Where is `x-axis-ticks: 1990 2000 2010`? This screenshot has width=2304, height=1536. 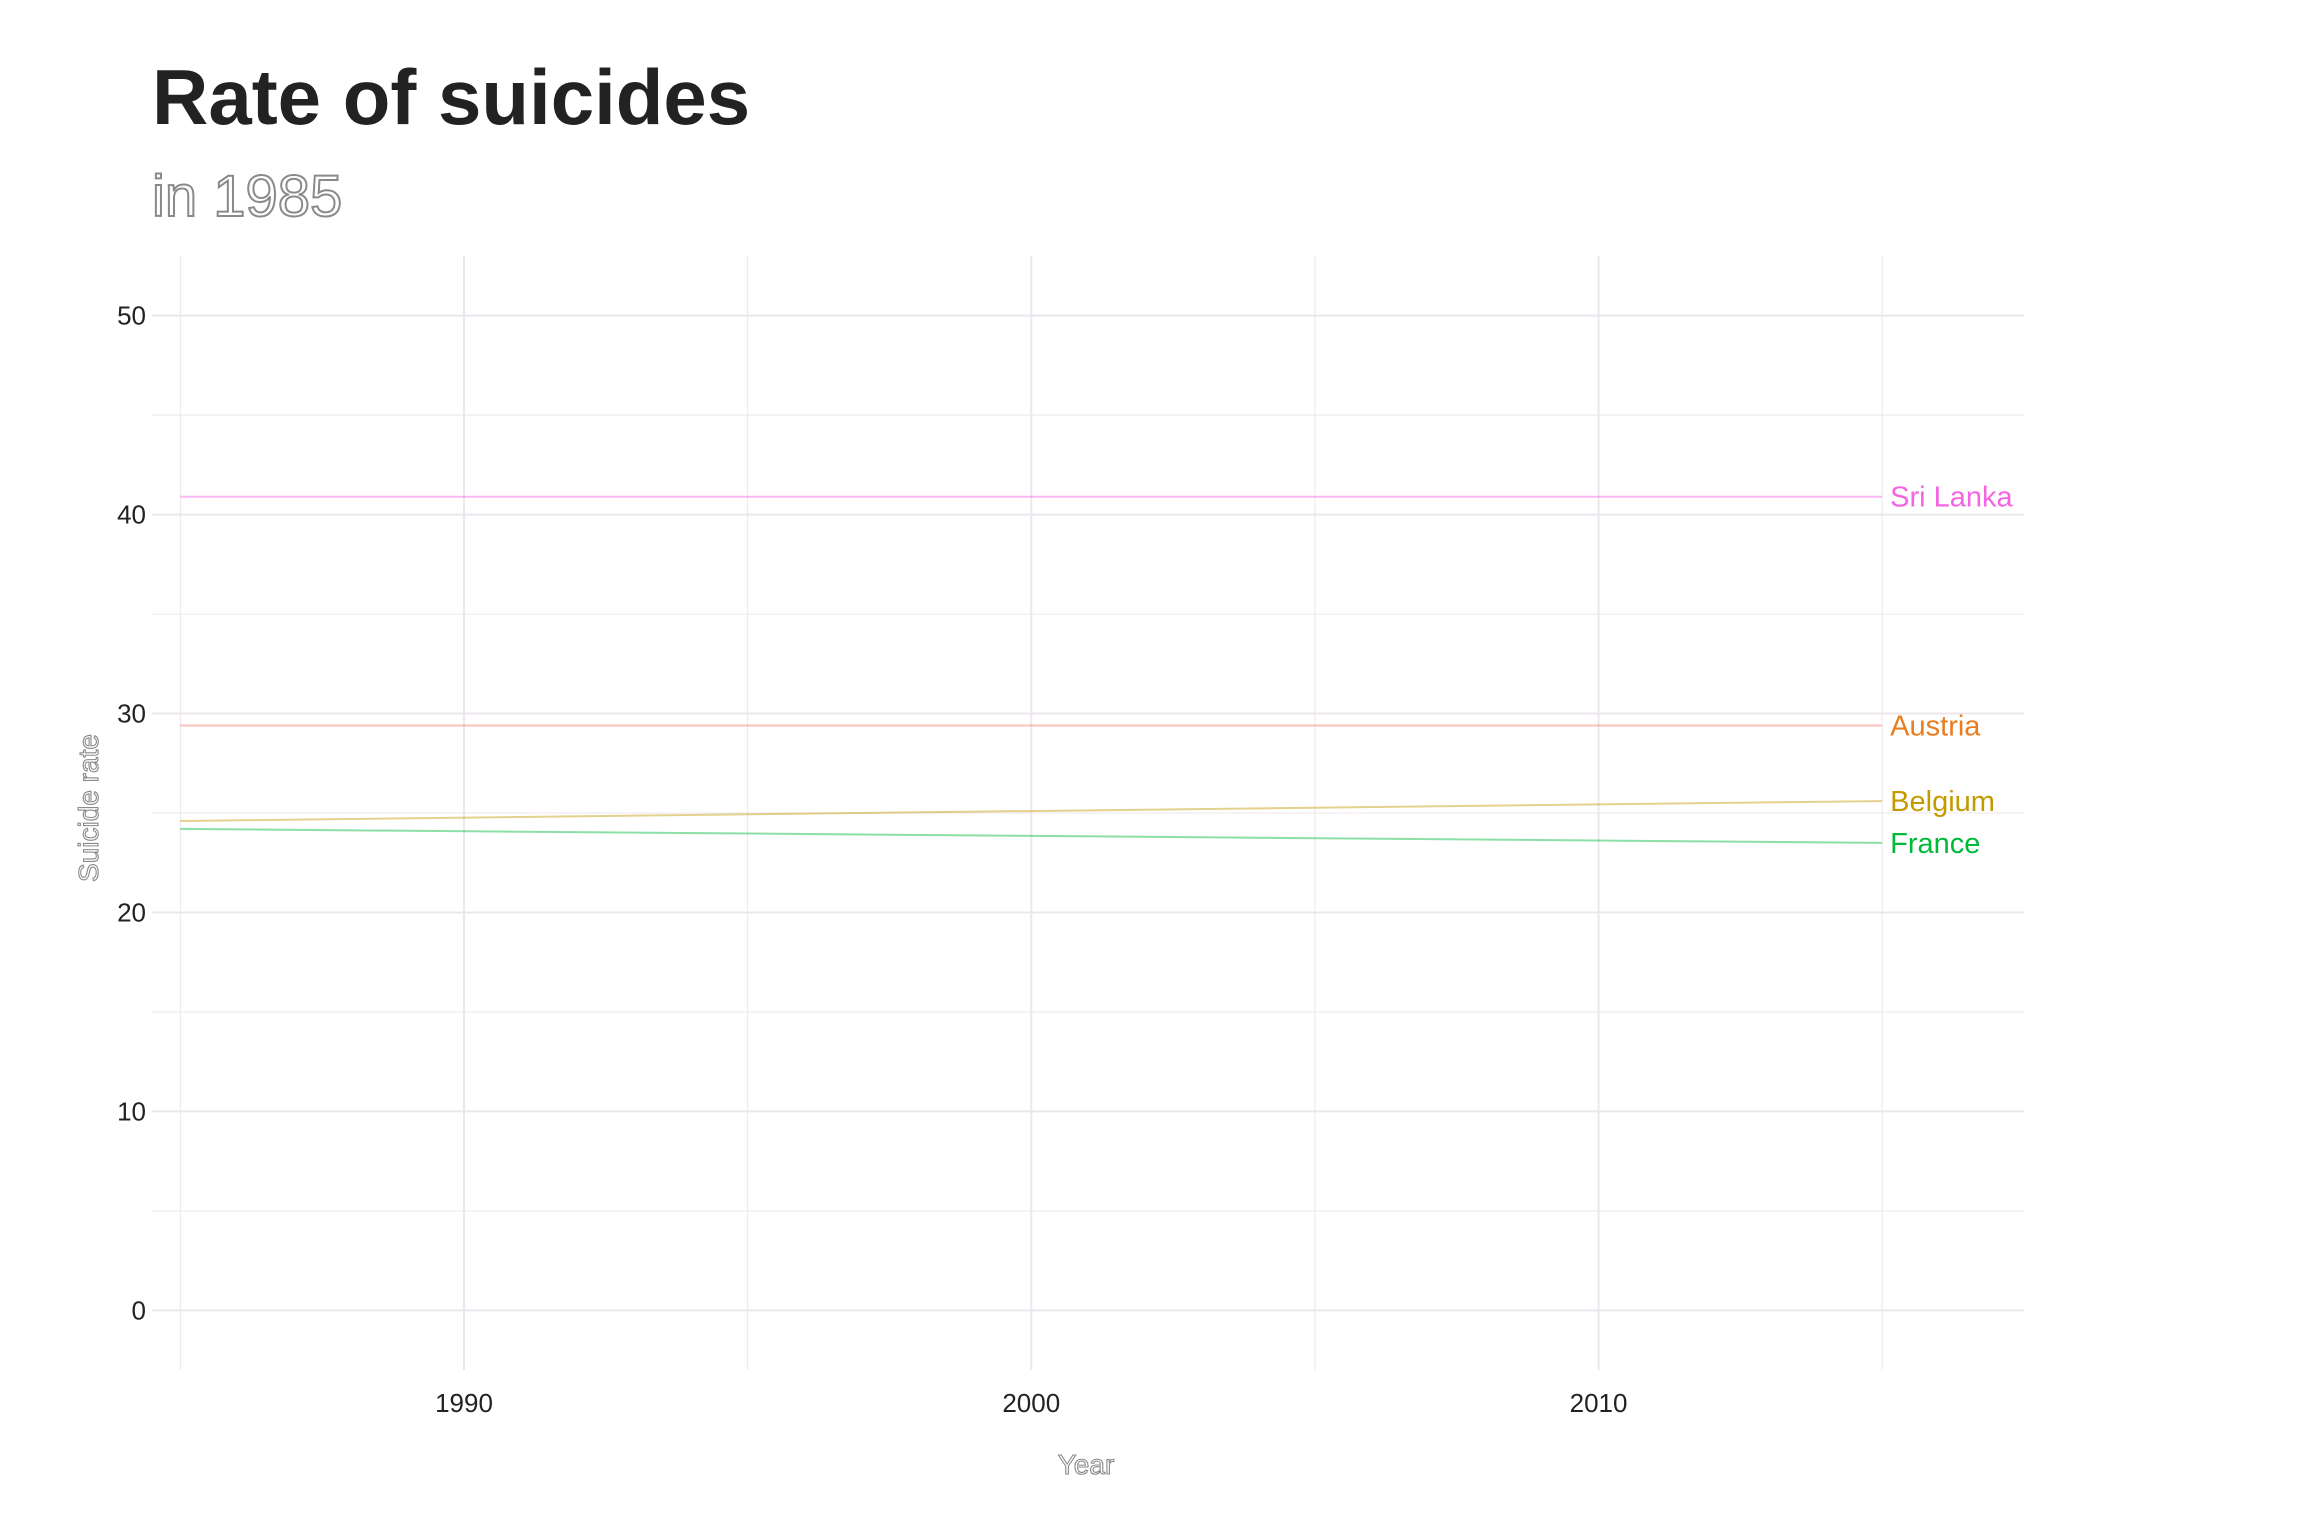
x-axis-ticks: 1990 2000 2010 is located at coordinates (1031, 1403).